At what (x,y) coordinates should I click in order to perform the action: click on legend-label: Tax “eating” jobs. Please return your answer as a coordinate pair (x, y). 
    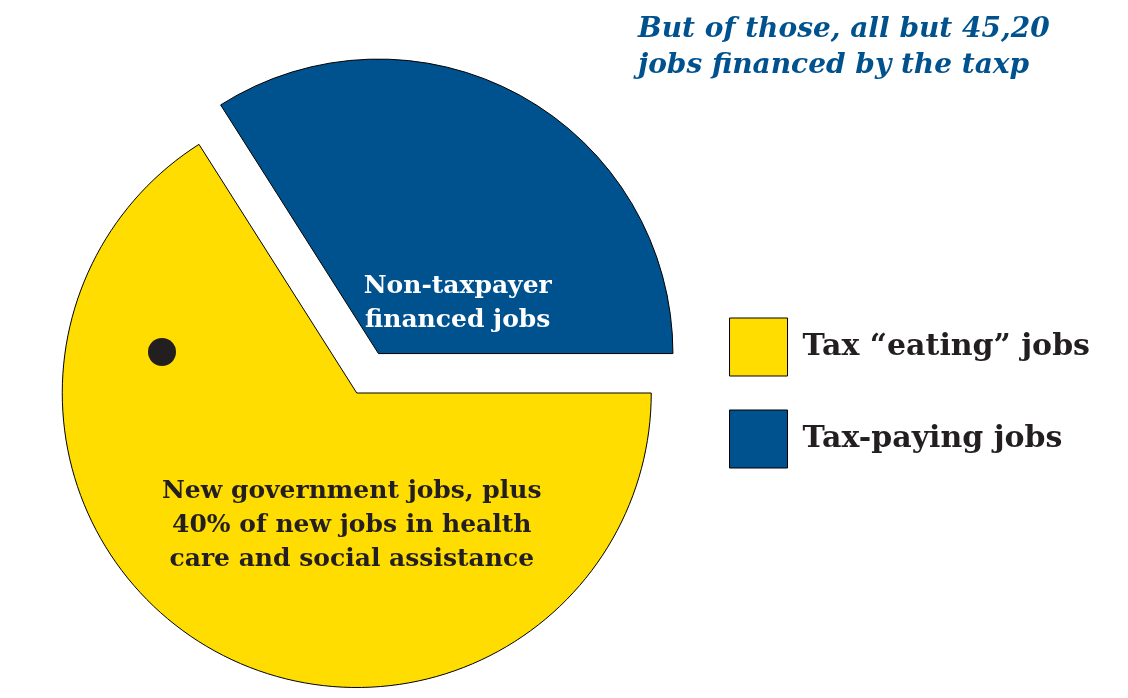
    Looking at the image, I should click on (946, 344).